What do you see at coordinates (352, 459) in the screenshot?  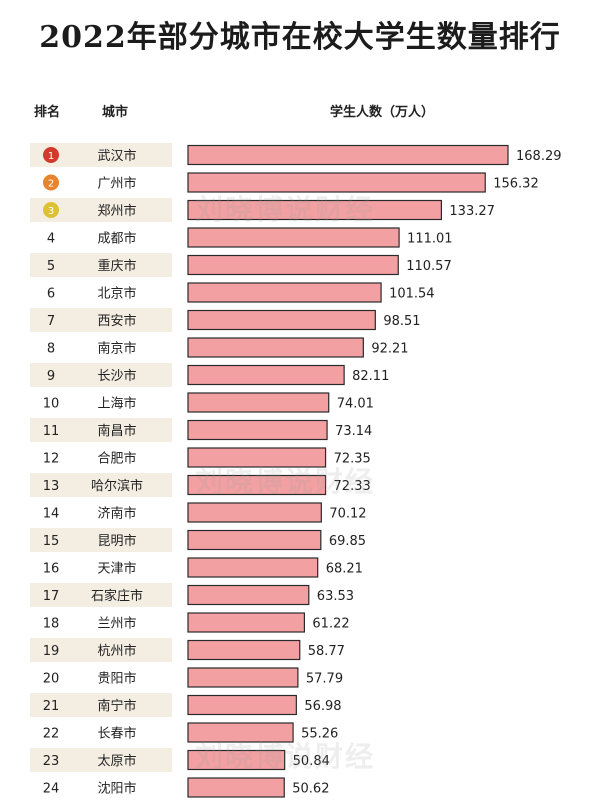 I see `value-label: 72.35` at bounding box center [352, 459].